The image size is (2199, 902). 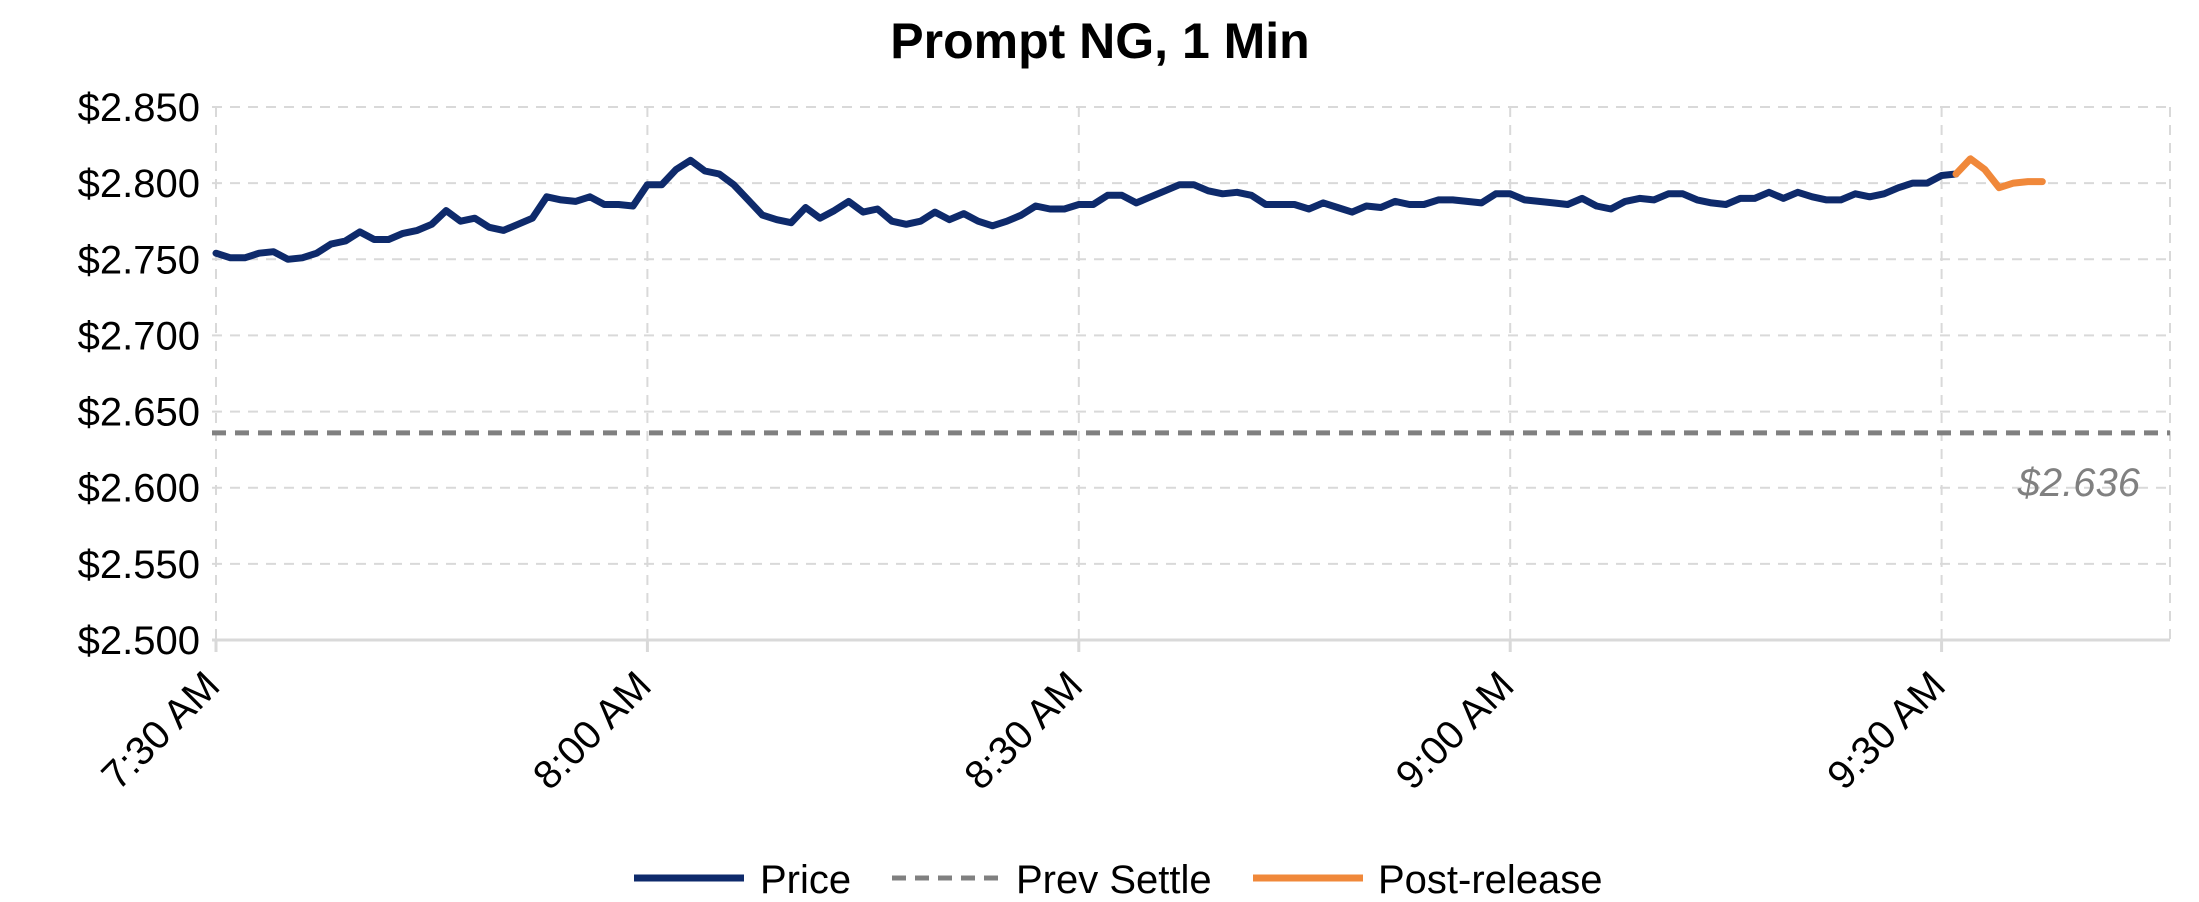 I want to click on legend-label: Price, so click(x=805, y=880).